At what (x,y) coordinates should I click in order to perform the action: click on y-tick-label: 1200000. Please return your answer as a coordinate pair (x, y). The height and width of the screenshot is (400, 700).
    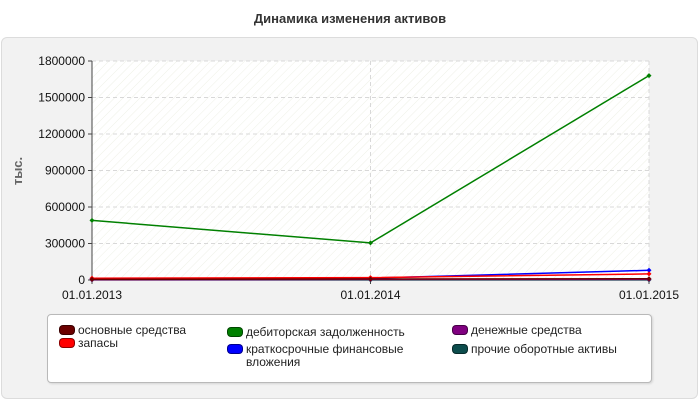
    Looking at the image, I should click on (61, 134).